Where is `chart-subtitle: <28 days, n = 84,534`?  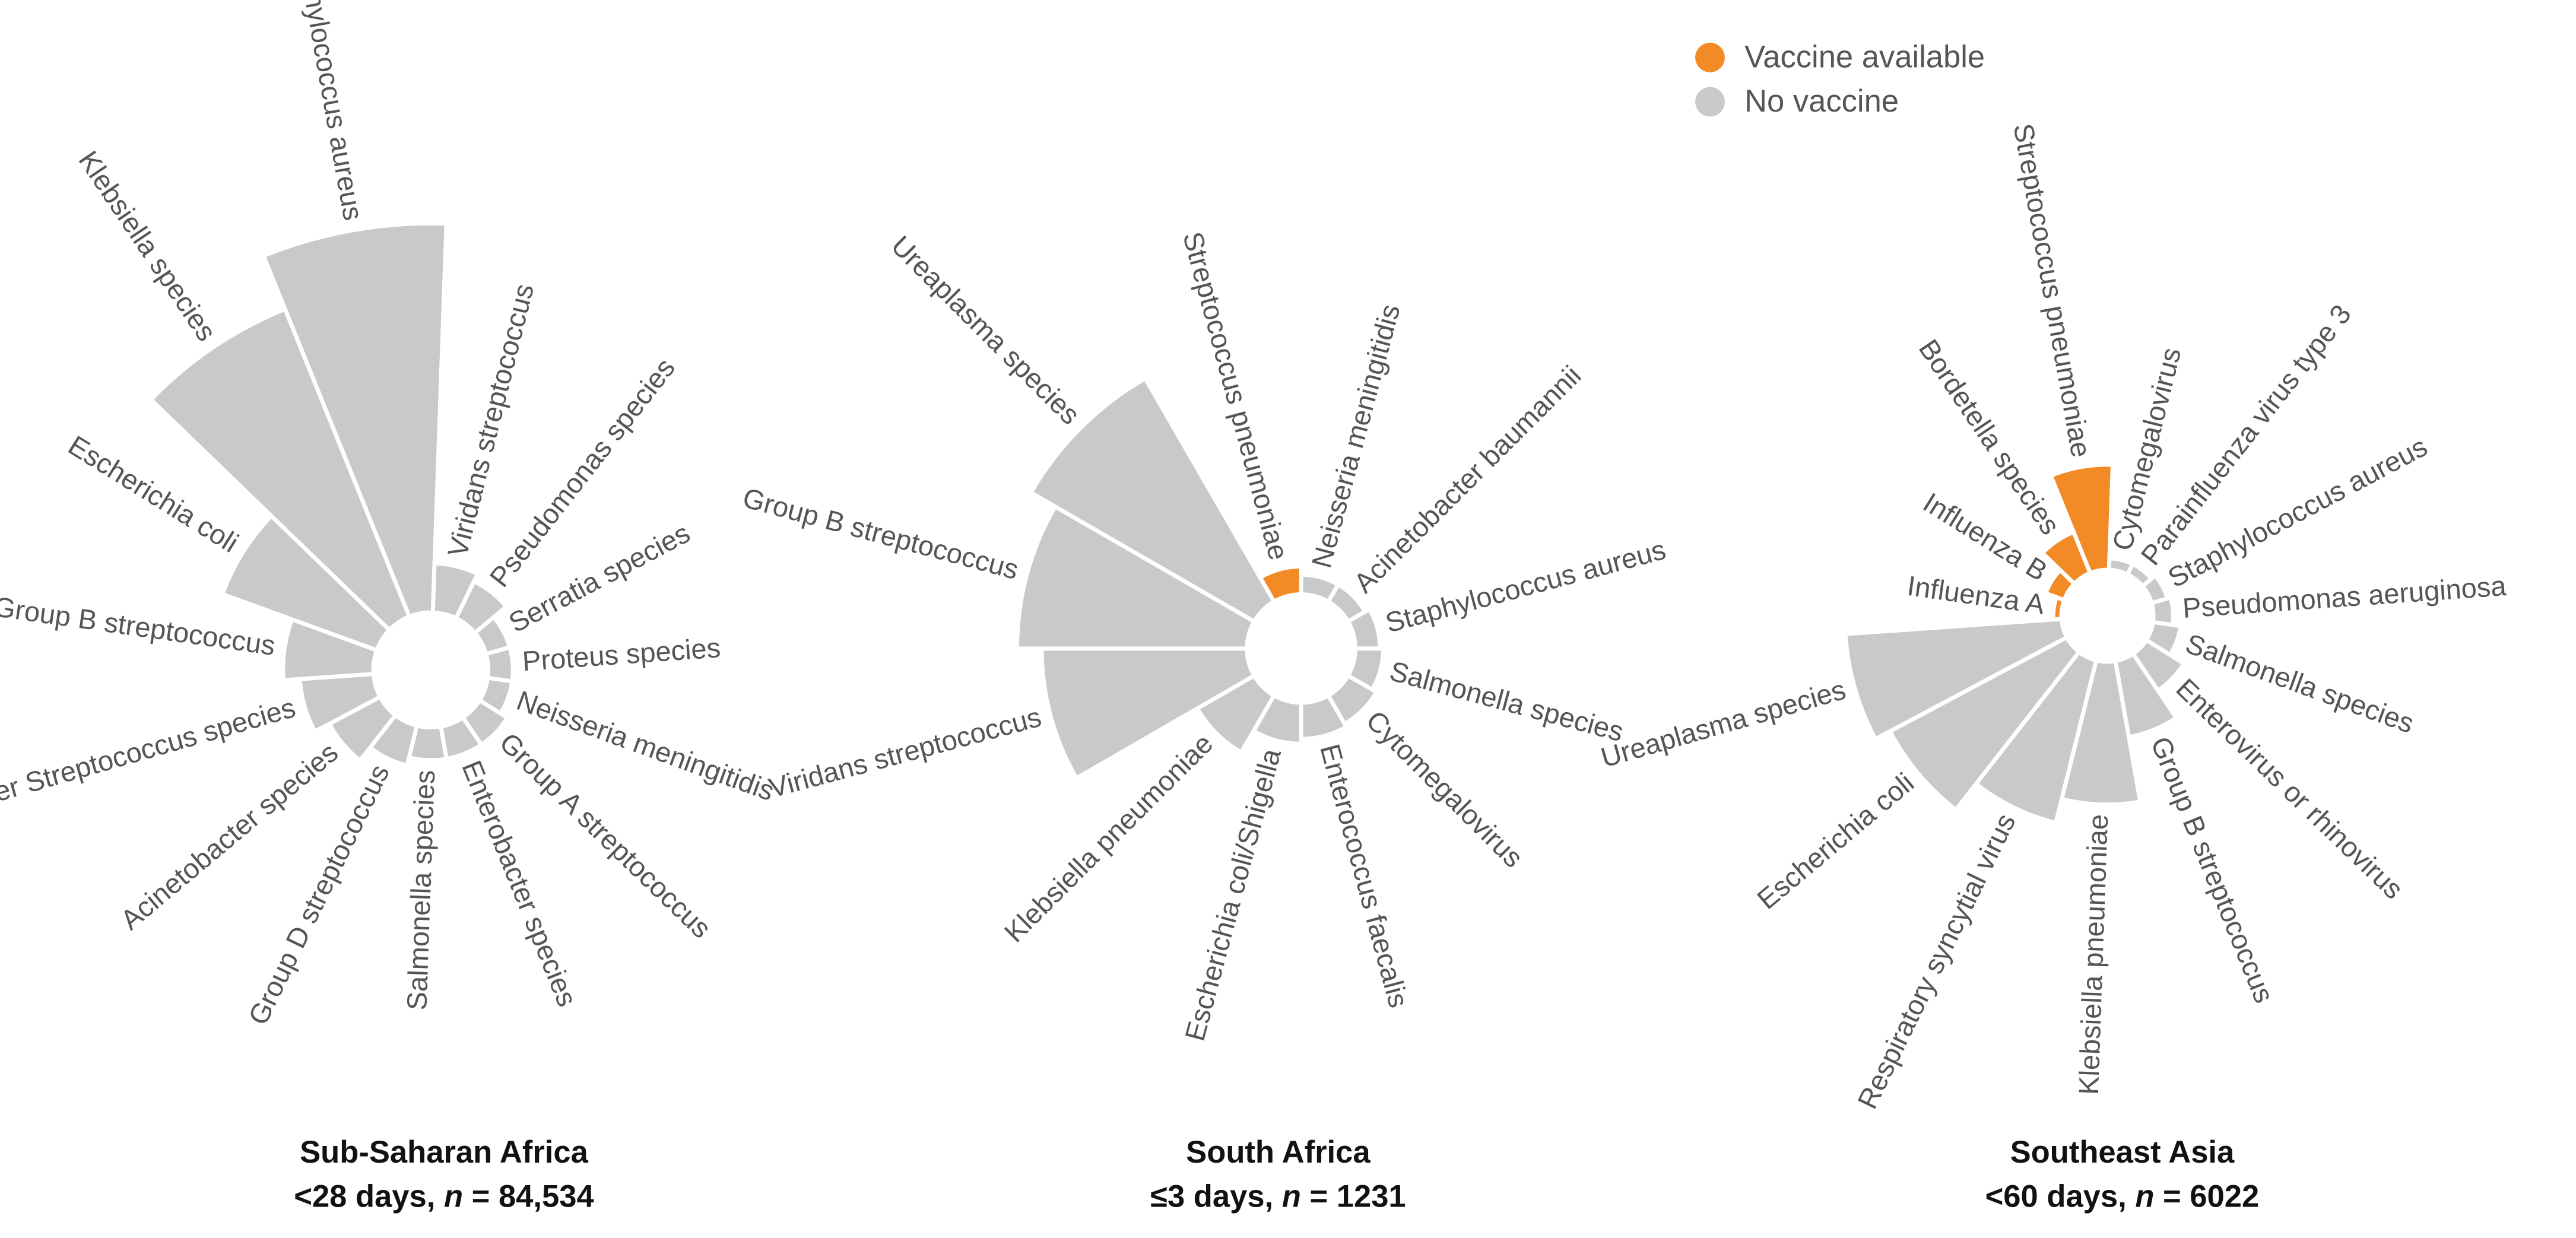 chart-subtitle: <28 days, n = 84,534 is located at coordinates (444, 1196).